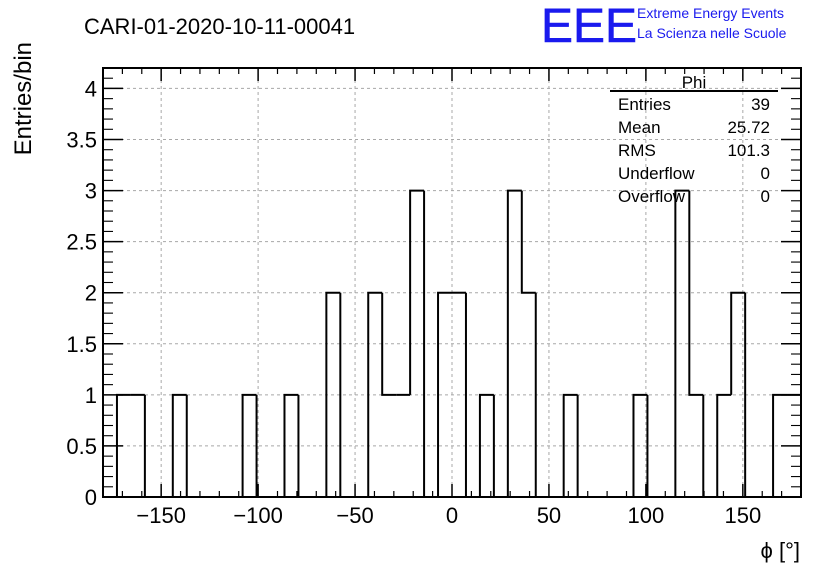 The width and height of the screenshot is (836, 572). What do you see at coordinates (549, 515) in the screenshot?
I see `x-tick-label: 50` at bounding box center [549, 515].